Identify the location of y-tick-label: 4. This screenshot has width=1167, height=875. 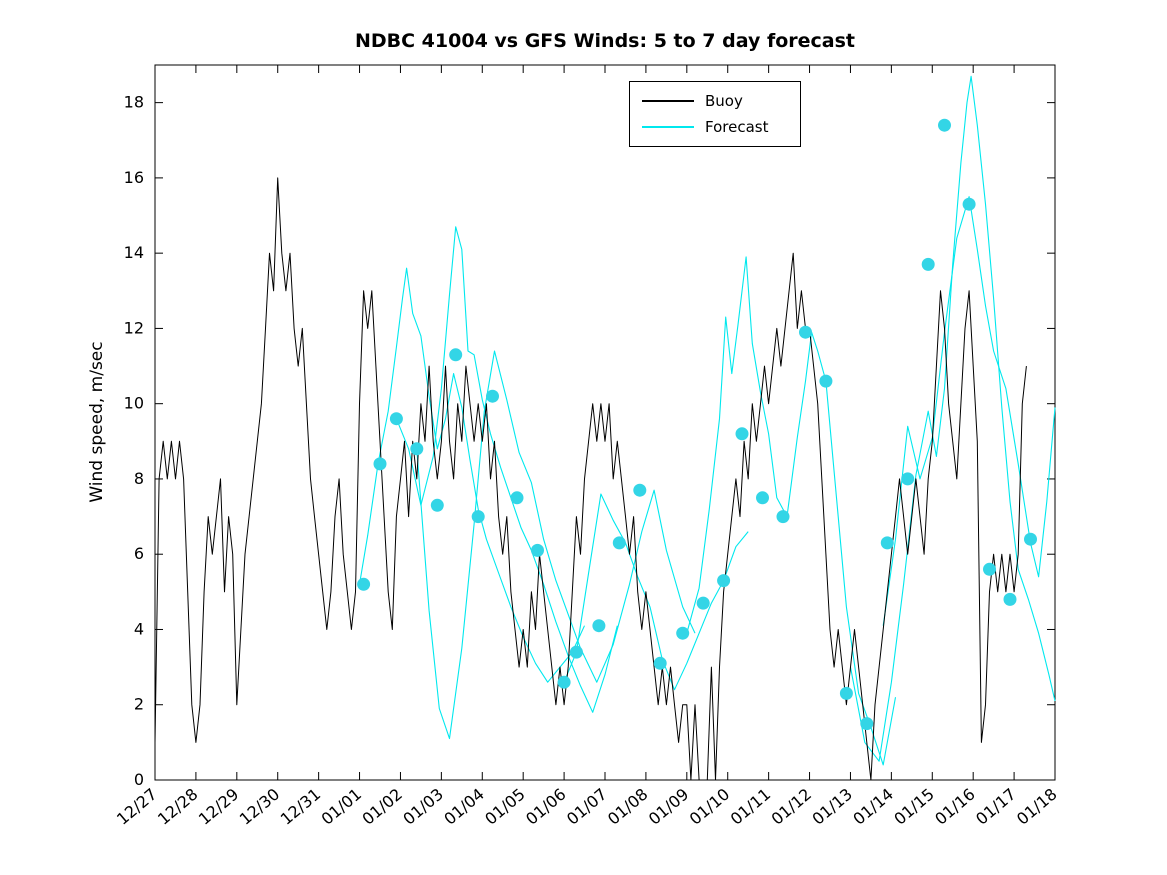
(139, 628).